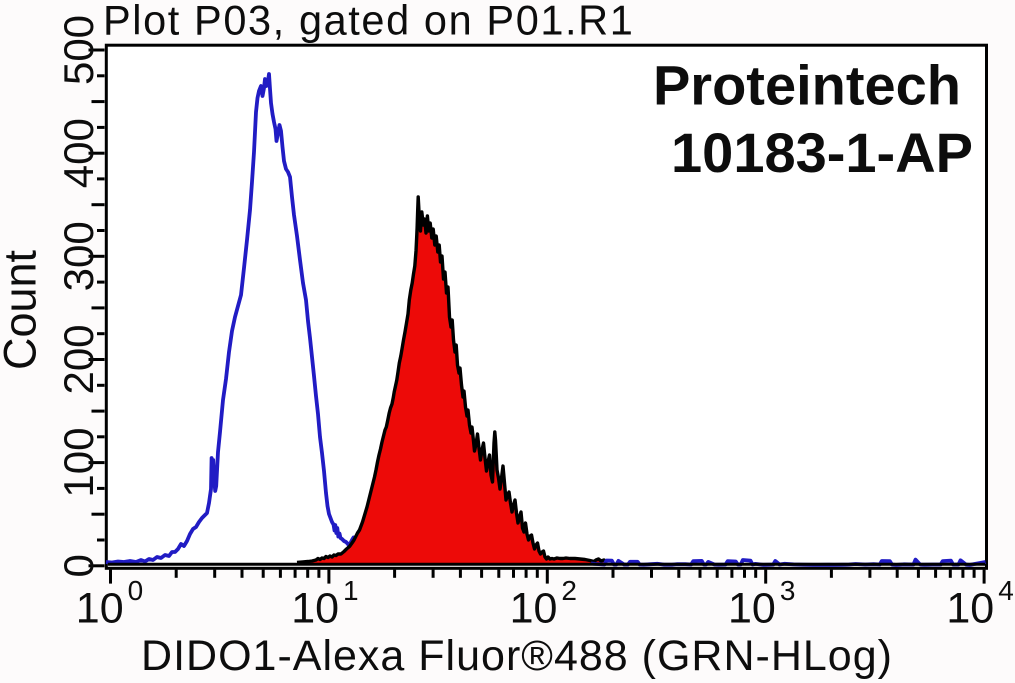 Image resolution: width=1015 pixels, height=683 pixels. What do you see at coordinates (979, 604) in the screenshot?
I see `svg-text:104: 10 4` at bounding box center [979, 604].